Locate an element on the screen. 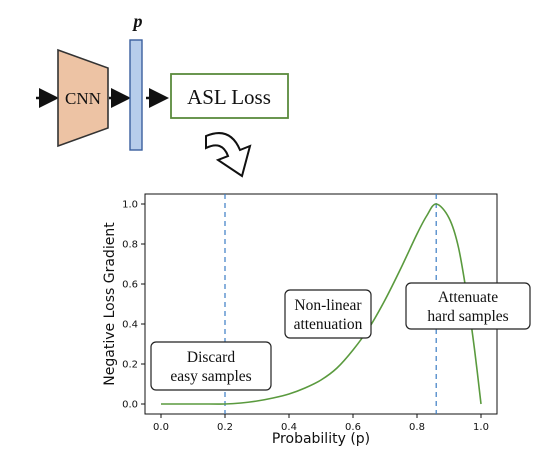 The width and height of the screenshot is (554, 457). annotation-discard: Discard easy samples is located at coordinates (211, 366).